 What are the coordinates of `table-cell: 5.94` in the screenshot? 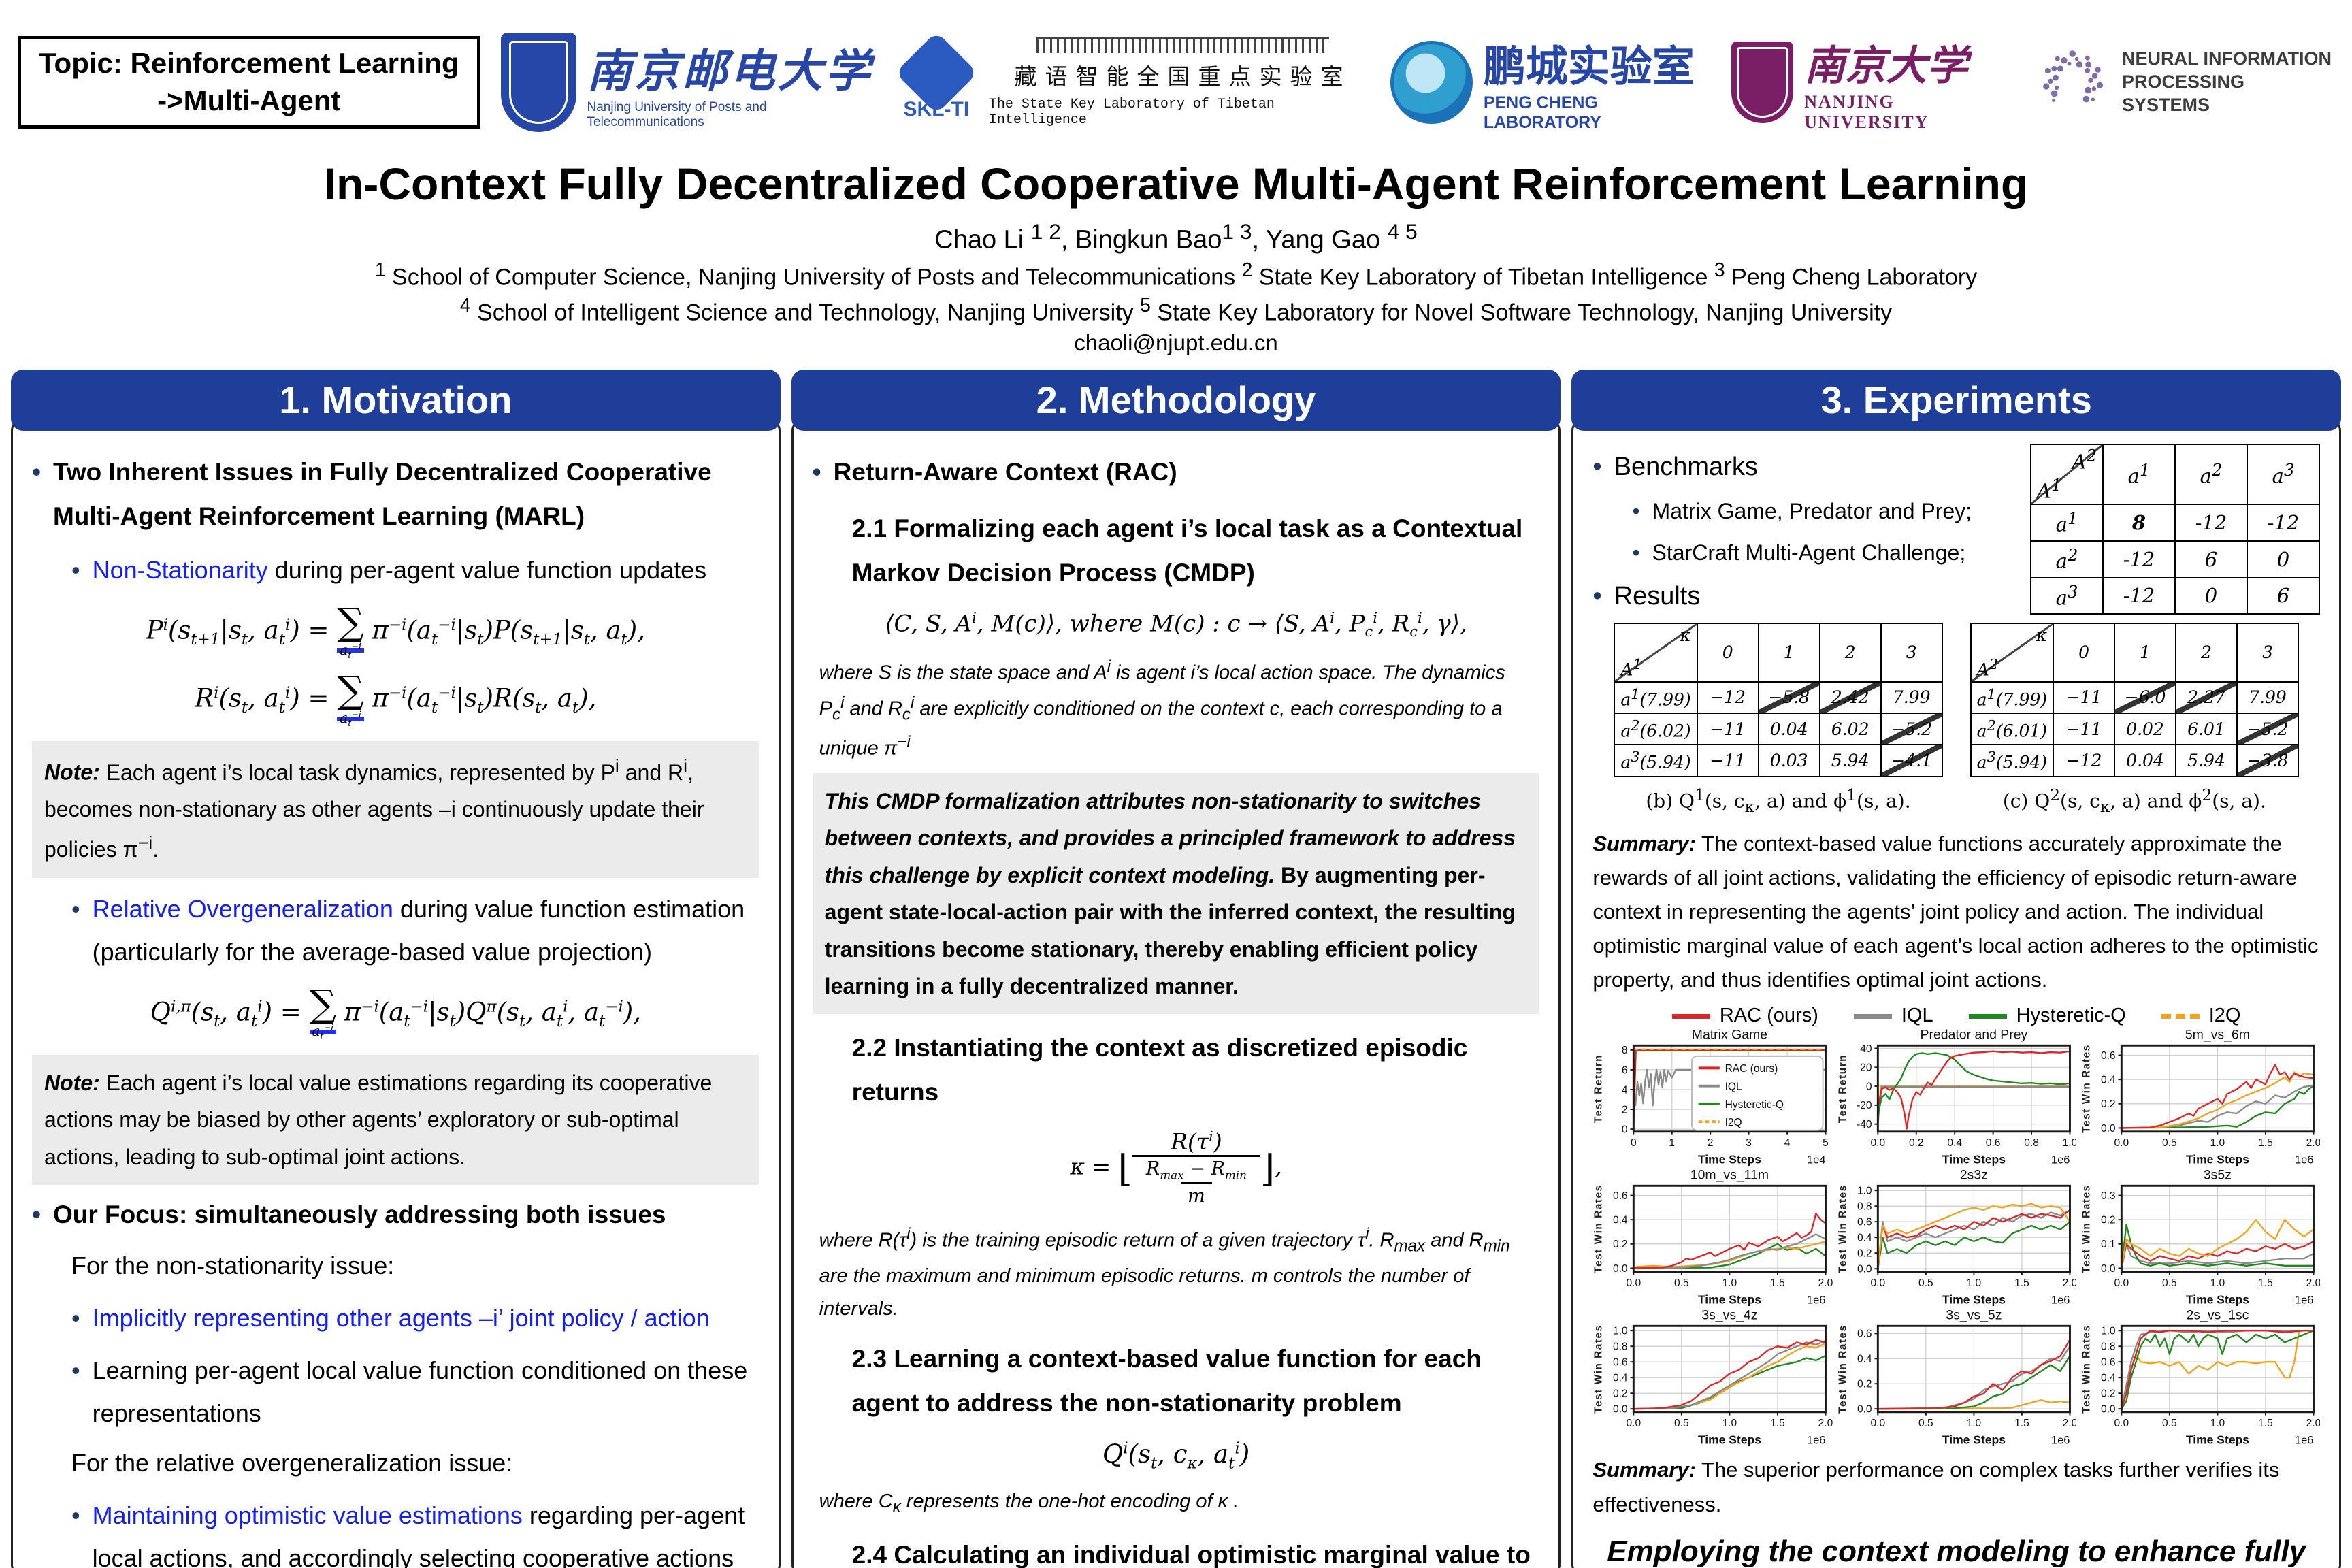 It's located at (2206, 761).